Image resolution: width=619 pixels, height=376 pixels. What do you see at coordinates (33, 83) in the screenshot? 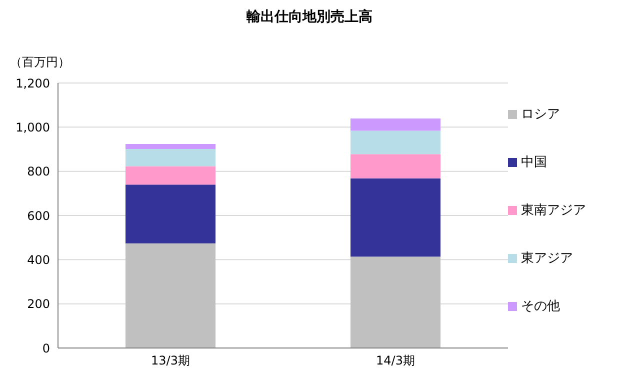
I see `y-tick-label: 1,200` at bounding box center [33, 83].